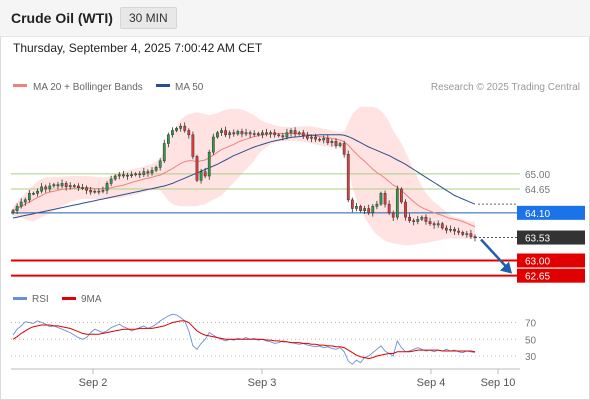 The image size is (590, 400). I want to click on last-price-badge, so click(551, 237).